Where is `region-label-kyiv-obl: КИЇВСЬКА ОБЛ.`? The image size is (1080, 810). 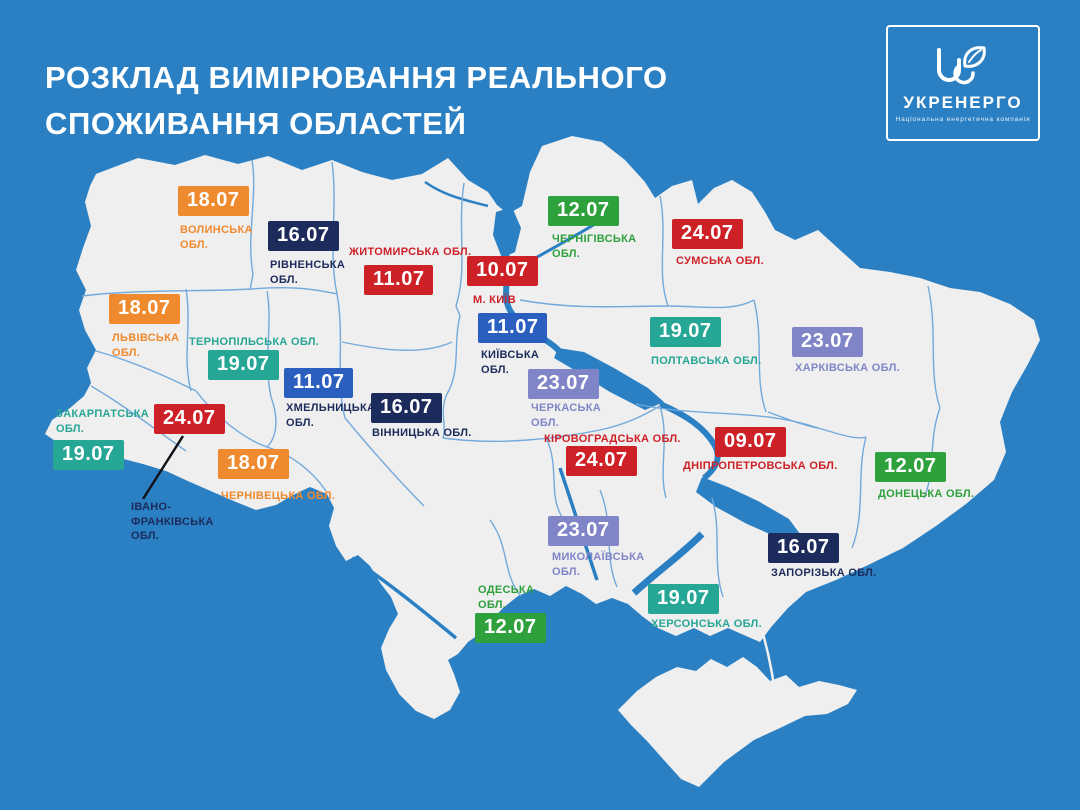
region-label-kyiv-obl: КИЇВСЬКА ОБЛ. is located at coordinates (510, 362).